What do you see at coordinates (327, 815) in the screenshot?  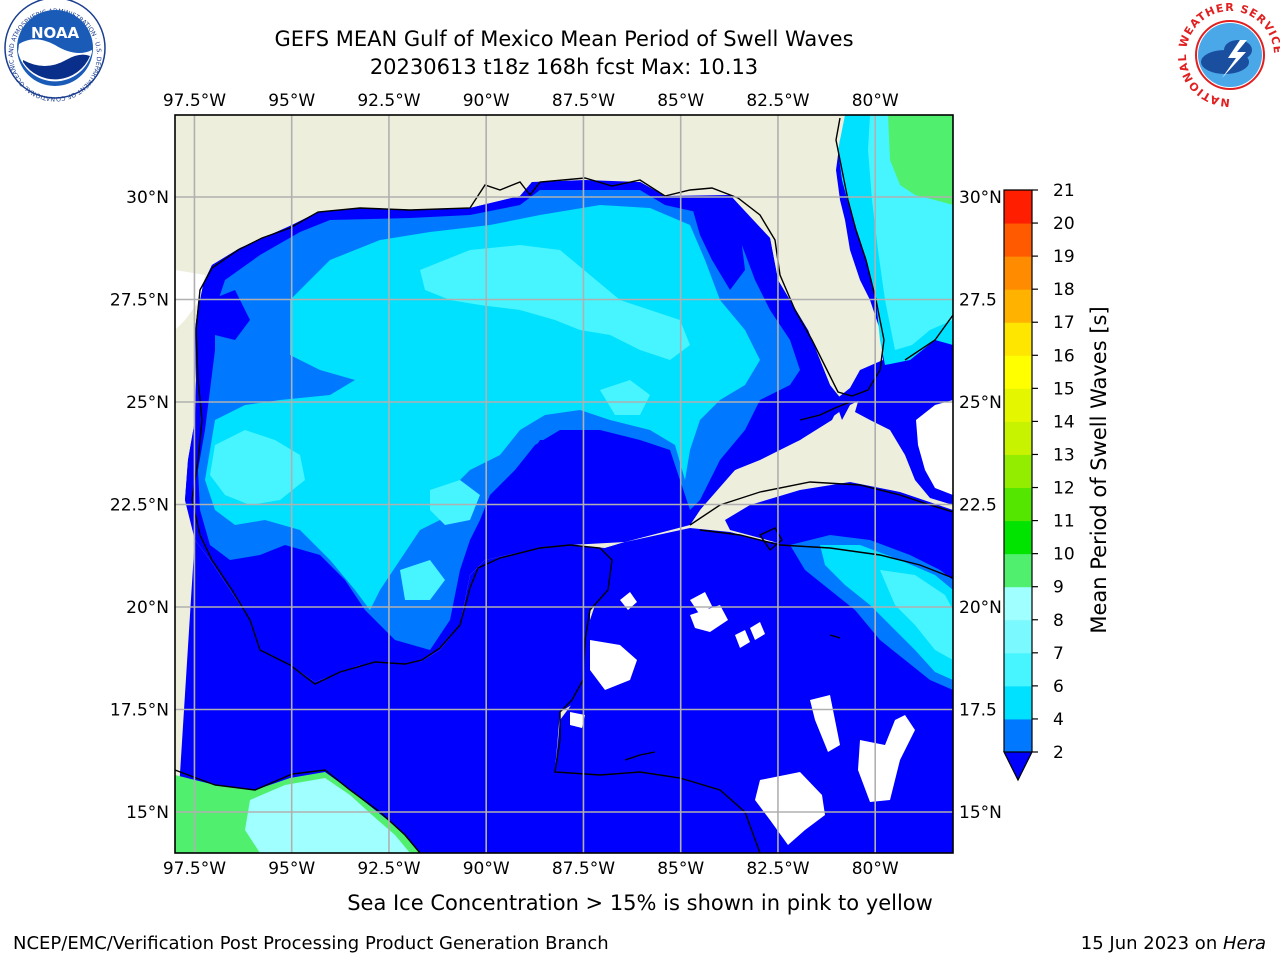 I see `pacific-band-light` at bounding box center [327, 815].